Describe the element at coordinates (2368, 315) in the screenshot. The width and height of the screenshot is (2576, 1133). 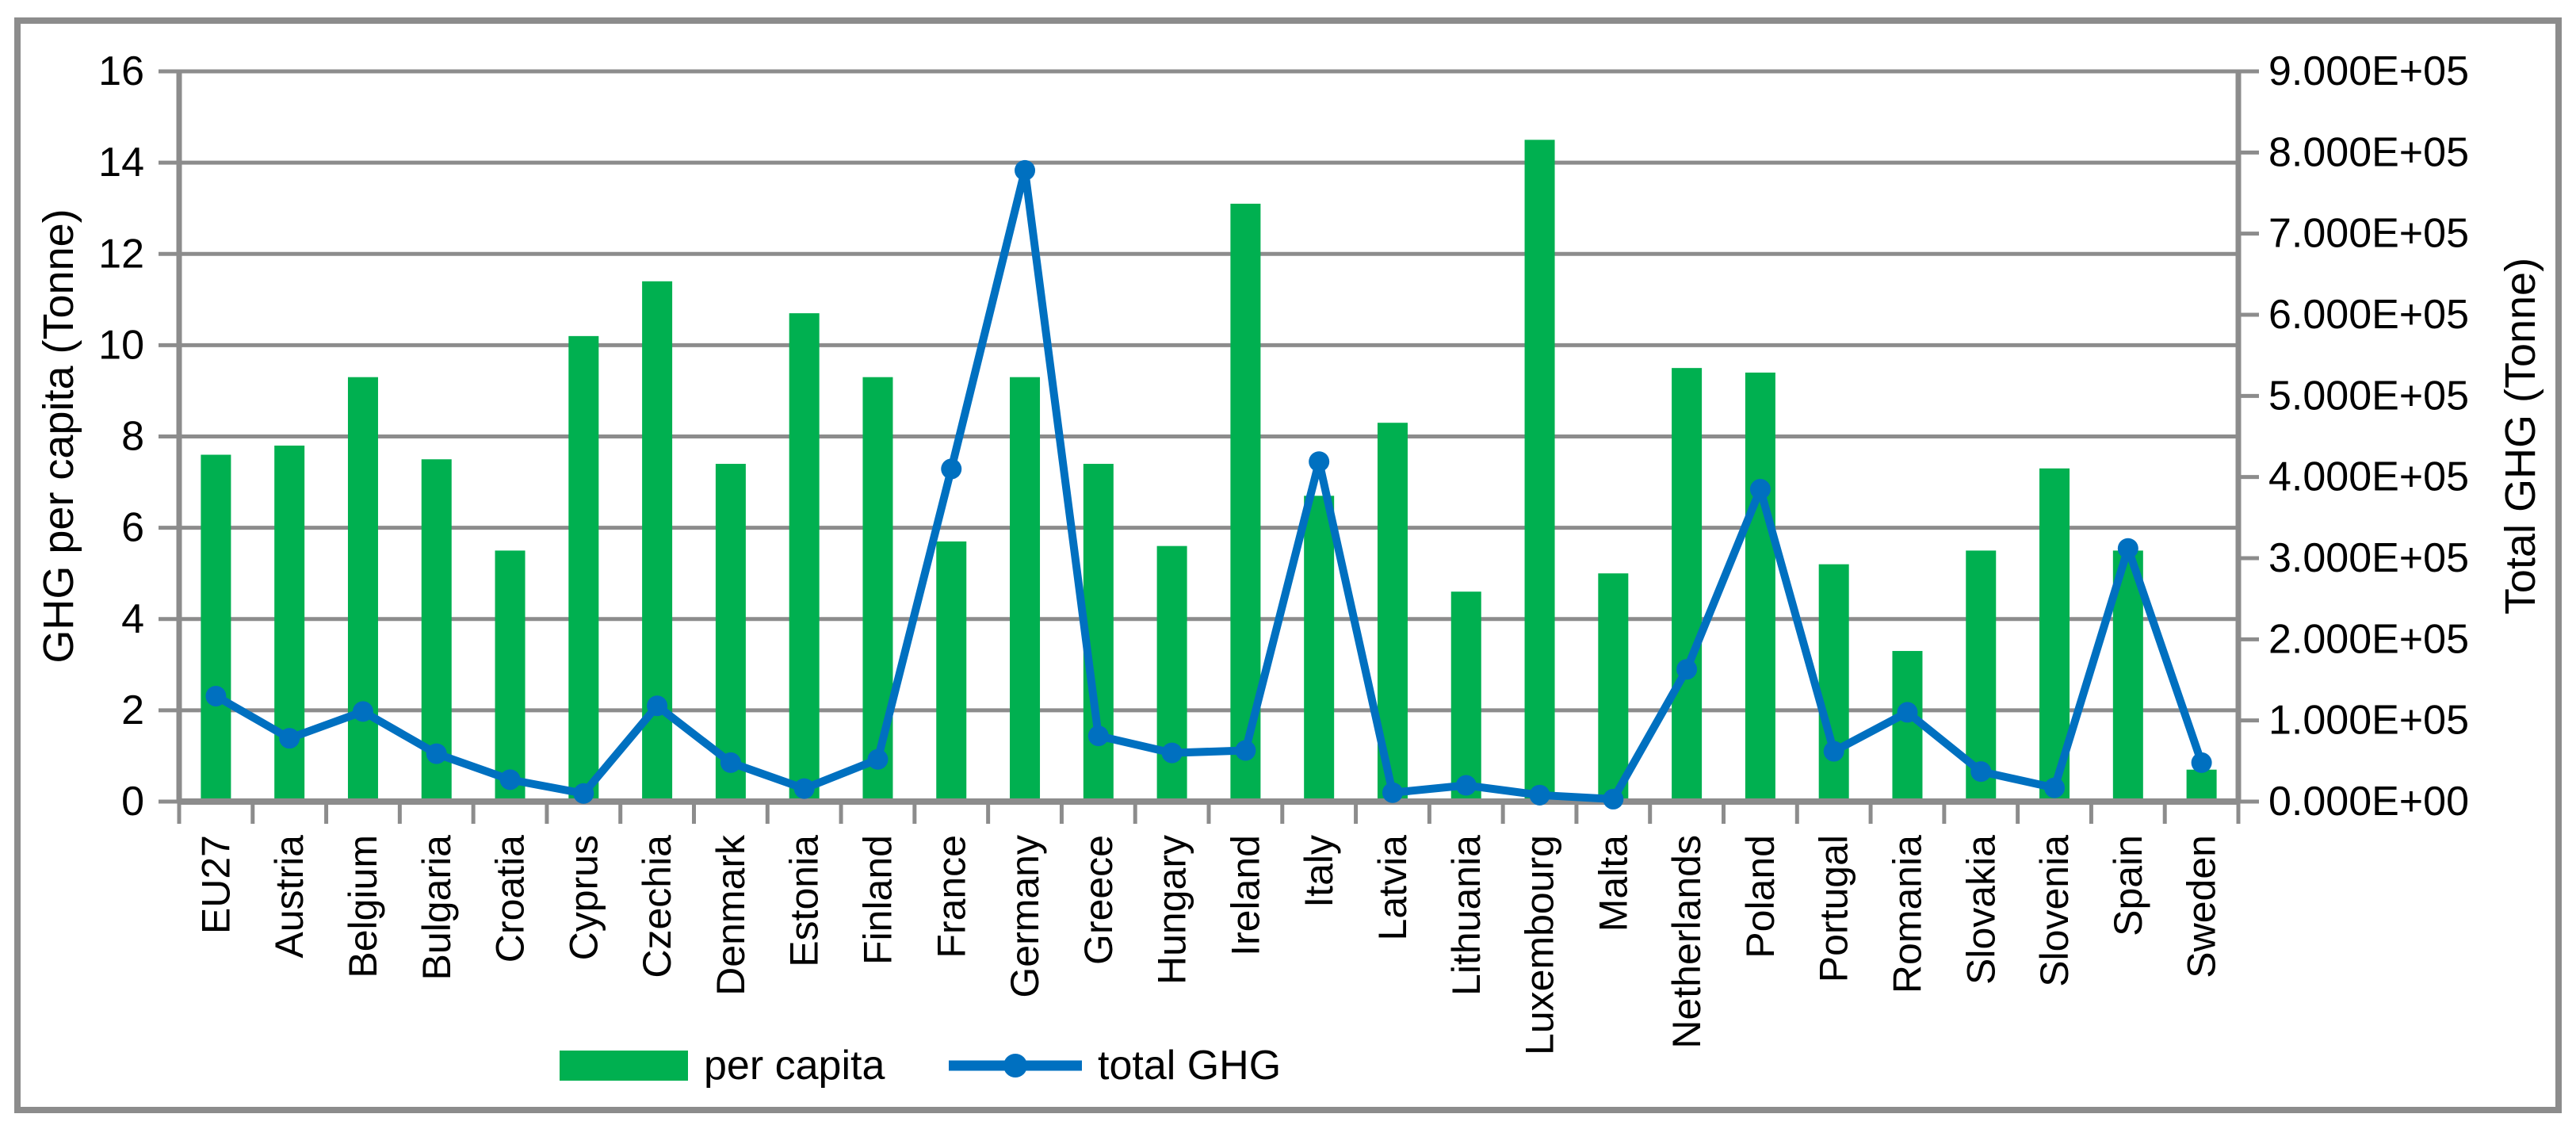
I see `right-axis-tick-label: 6.000E+05` at that location.